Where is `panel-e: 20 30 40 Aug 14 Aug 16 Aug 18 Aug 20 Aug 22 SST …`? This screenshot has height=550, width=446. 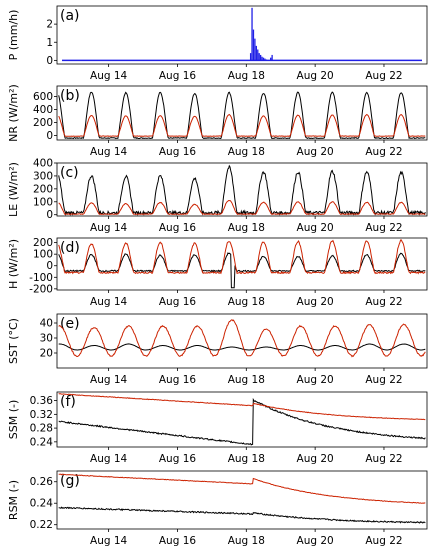
panel-e: 20 30 40 Aug 14 Aug 16 Aug 18 Aug 20 Aug 22 SST … is located at coordinates (217, 349).